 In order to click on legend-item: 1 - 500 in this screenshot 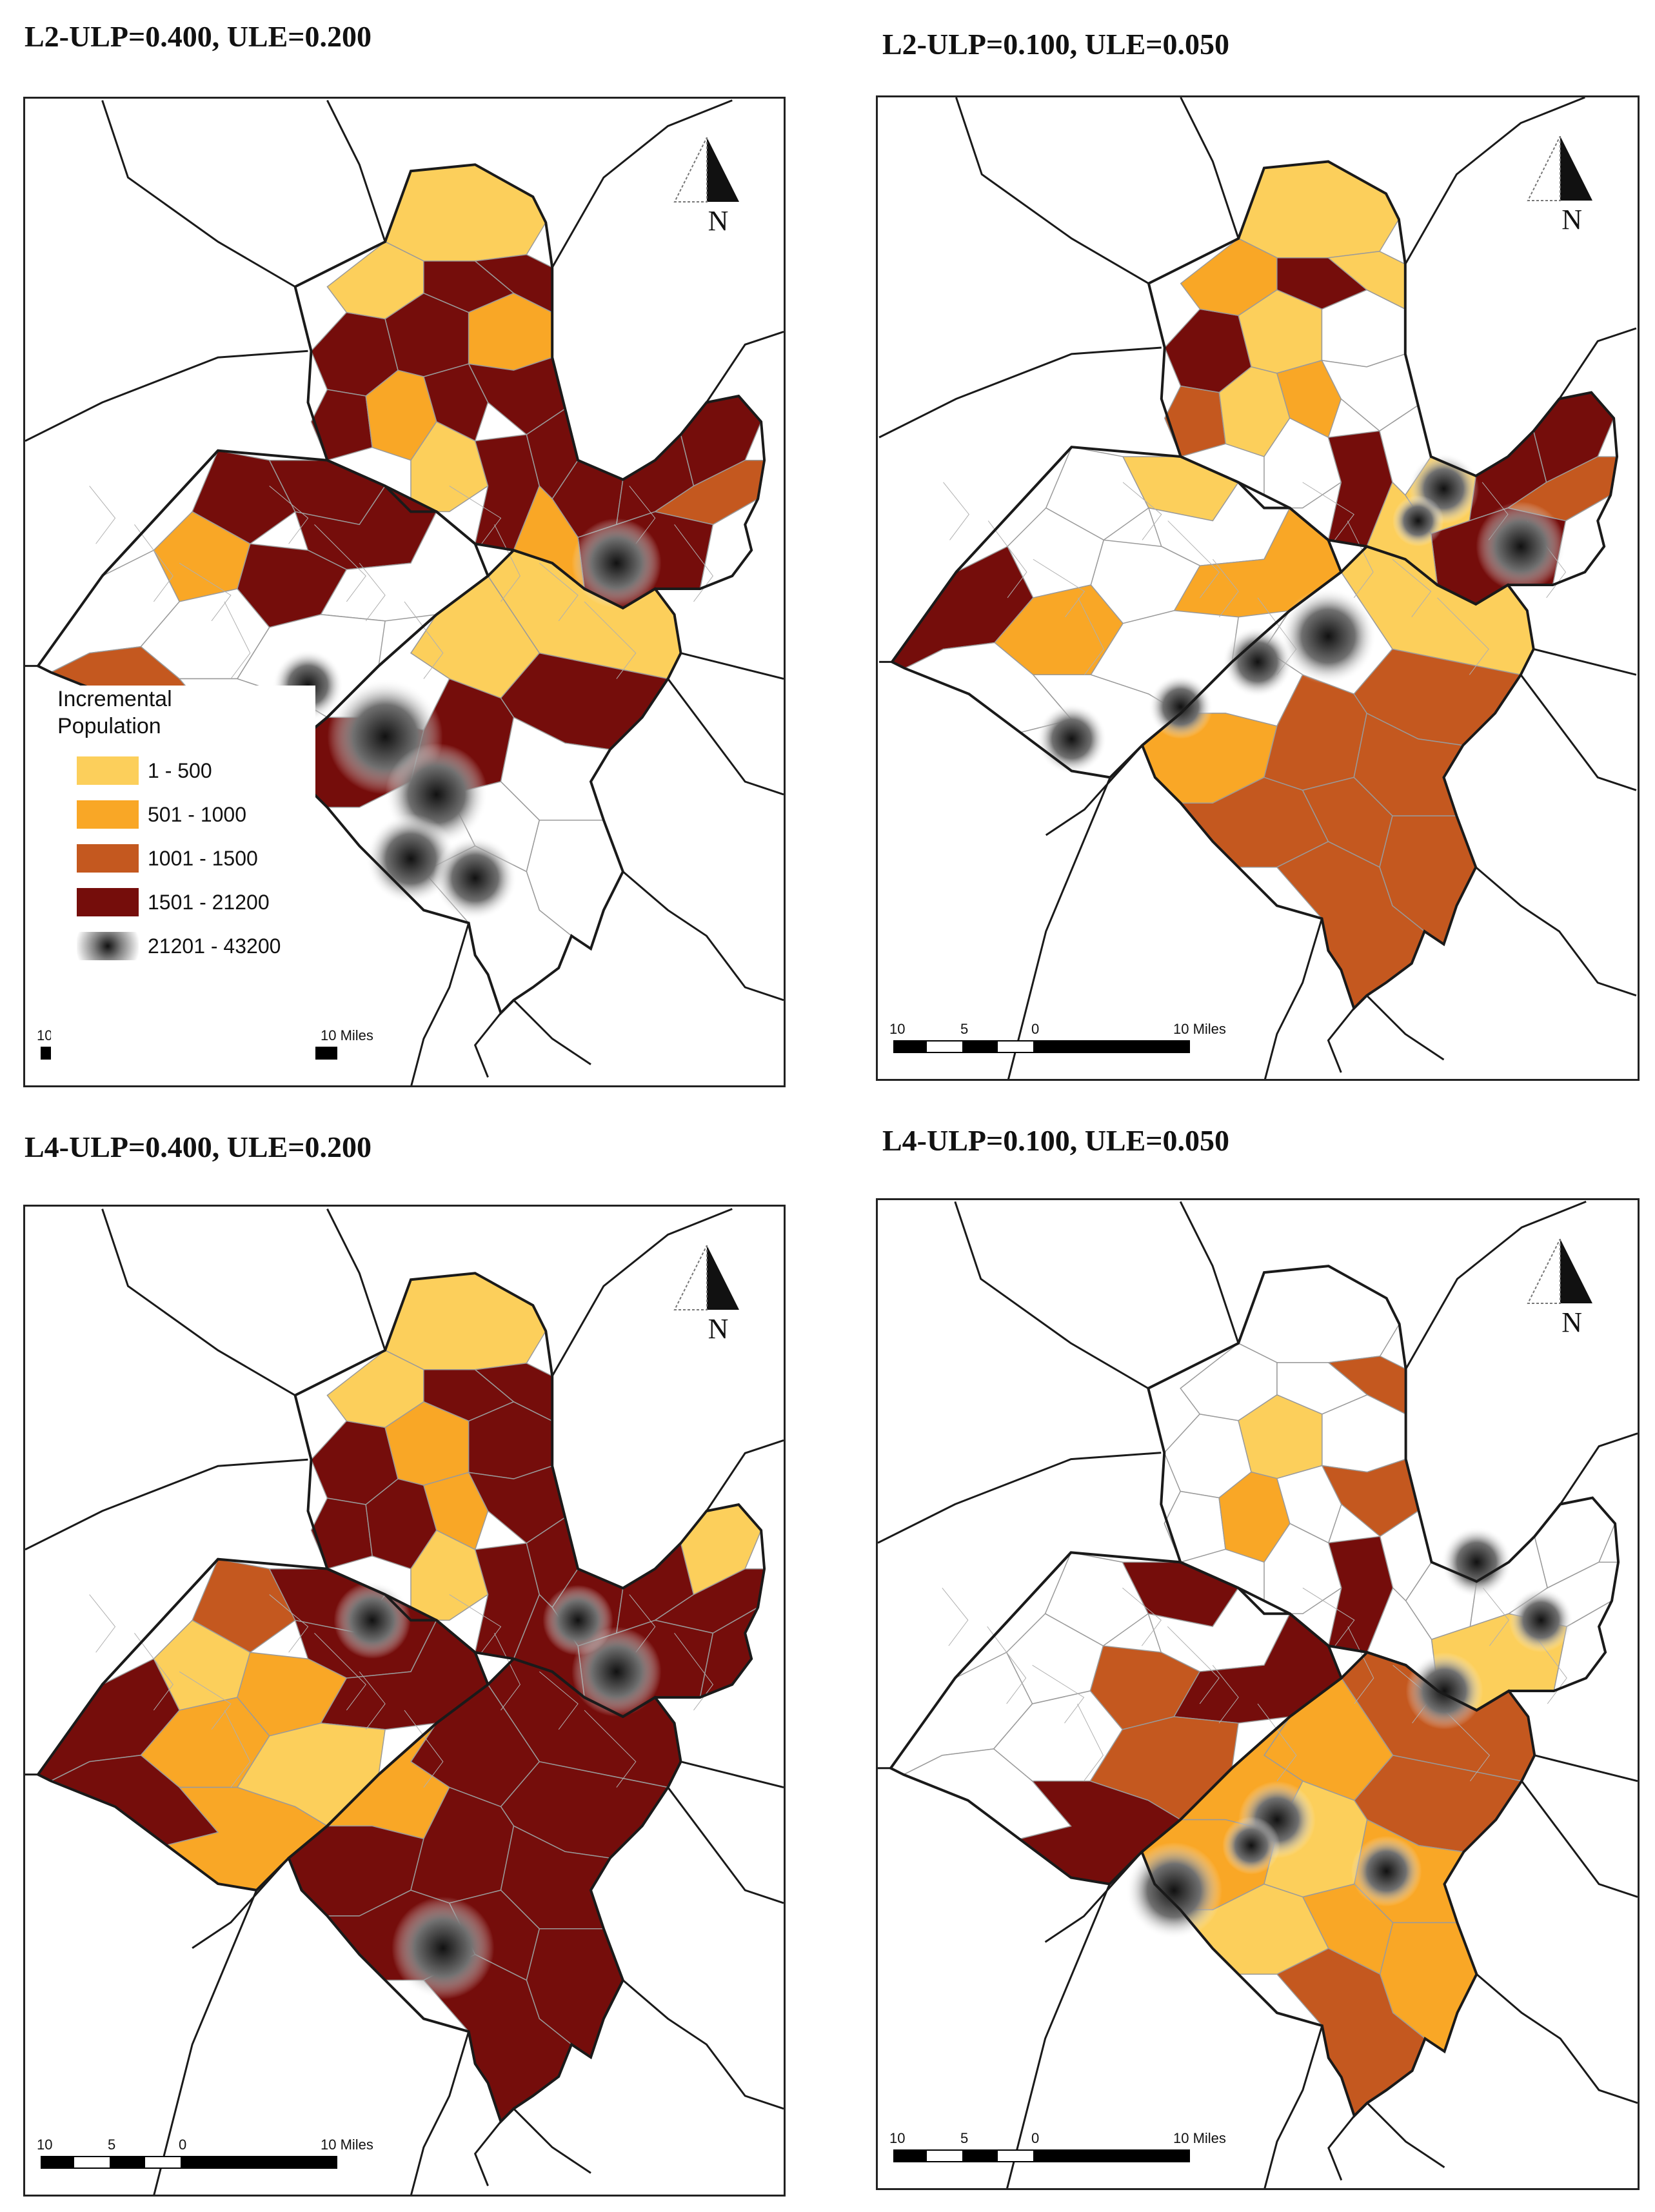, I will do `click(199, 772)`.